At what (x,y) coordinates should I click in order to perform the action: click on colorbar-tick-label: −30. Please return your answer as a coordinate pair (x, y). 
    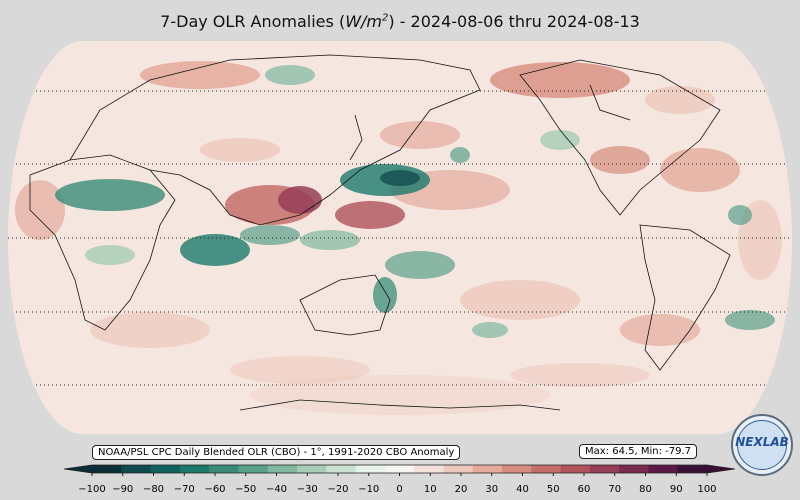
    Looking at the image, I should click on (307, 489).